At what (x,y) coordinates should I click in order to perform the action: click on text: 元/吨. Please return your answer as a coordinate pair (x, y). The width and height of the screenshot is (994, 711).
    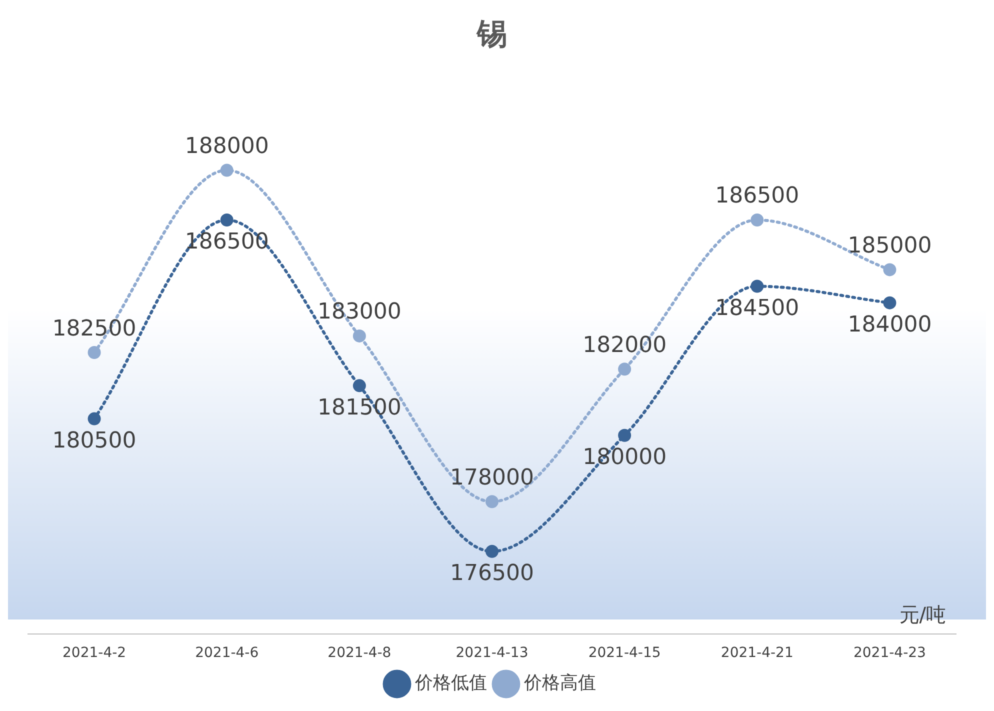
    Looking at the image, I should click on (922, 614).